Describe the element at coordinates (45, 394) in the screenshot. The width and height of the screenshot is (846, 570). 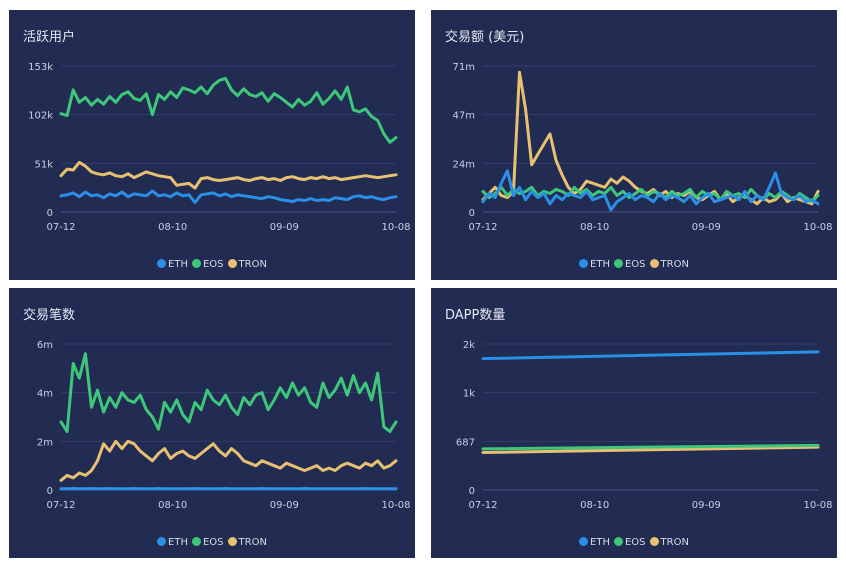
I see `y-tick-label: 4m` at that location.